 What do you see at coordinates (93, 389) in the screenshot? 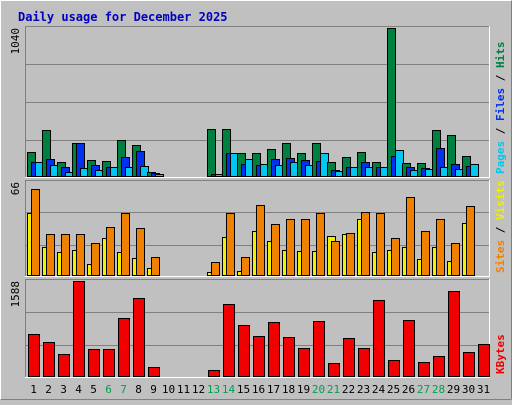
I see `x-tick-label-day-5: 5` at bounding box center [93, 389].